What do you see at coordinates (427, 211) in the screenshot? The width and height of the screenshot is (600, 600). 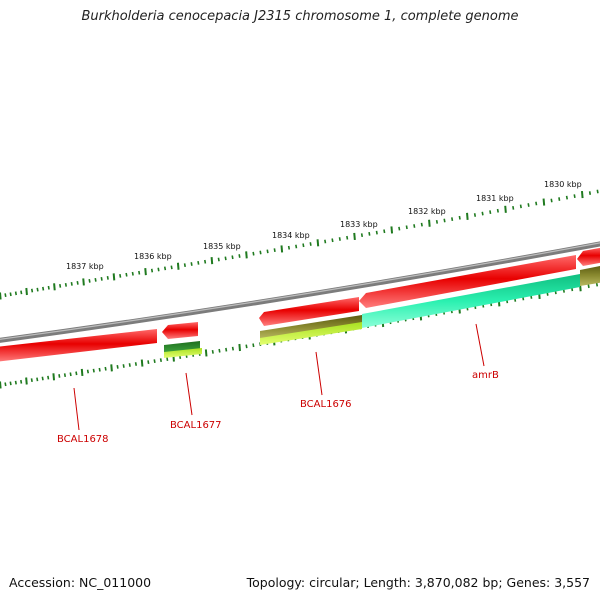 I see `ruler-label-1832: 1832 kbp` at bounding box center [427, 211].